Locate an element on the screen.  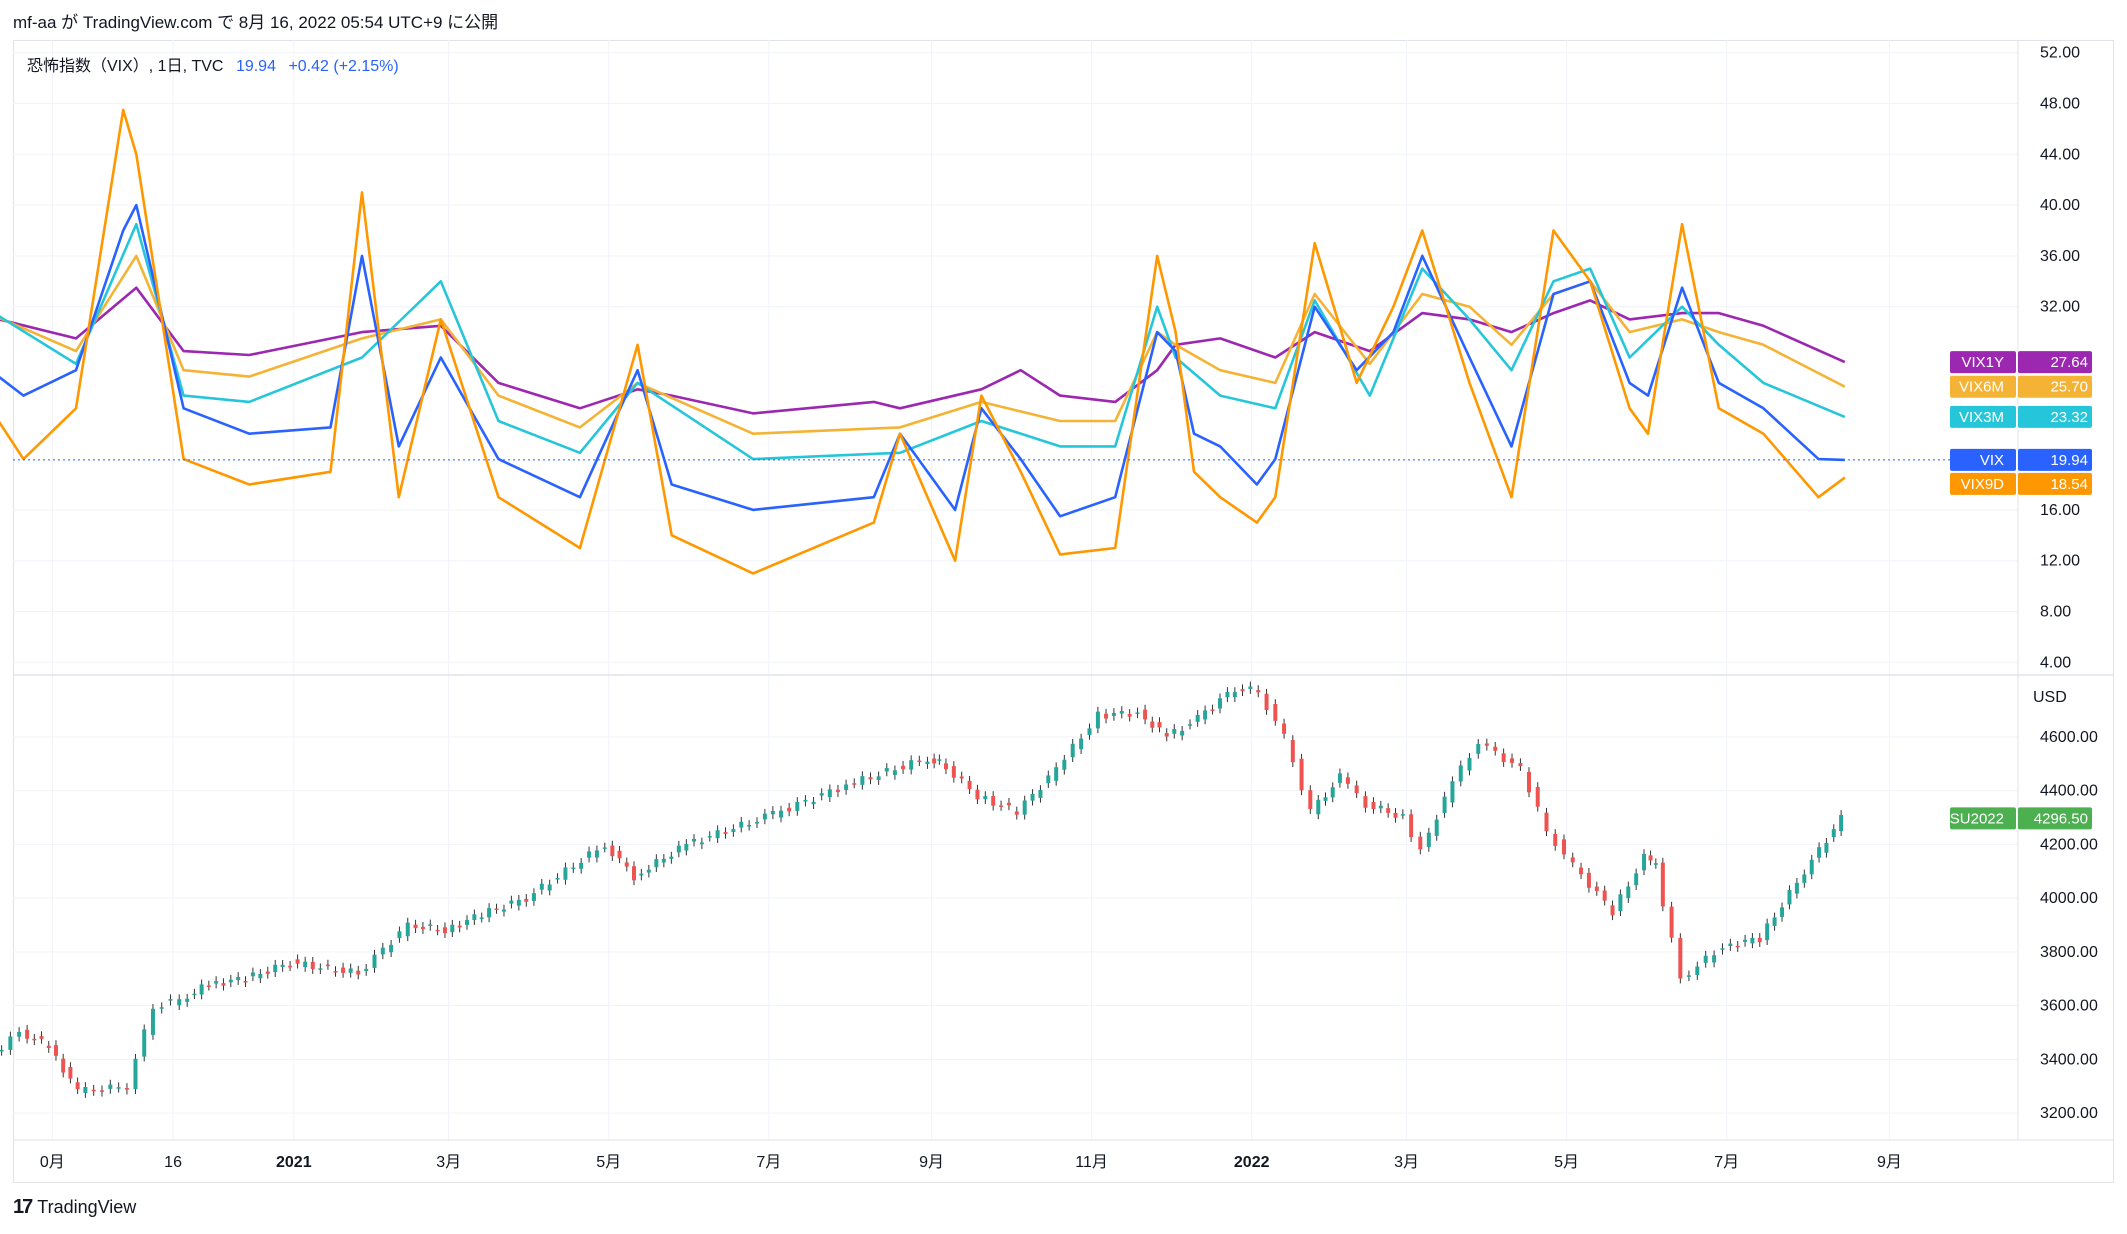
tag-value: 18.54 is located at coordinates (2069, 484).